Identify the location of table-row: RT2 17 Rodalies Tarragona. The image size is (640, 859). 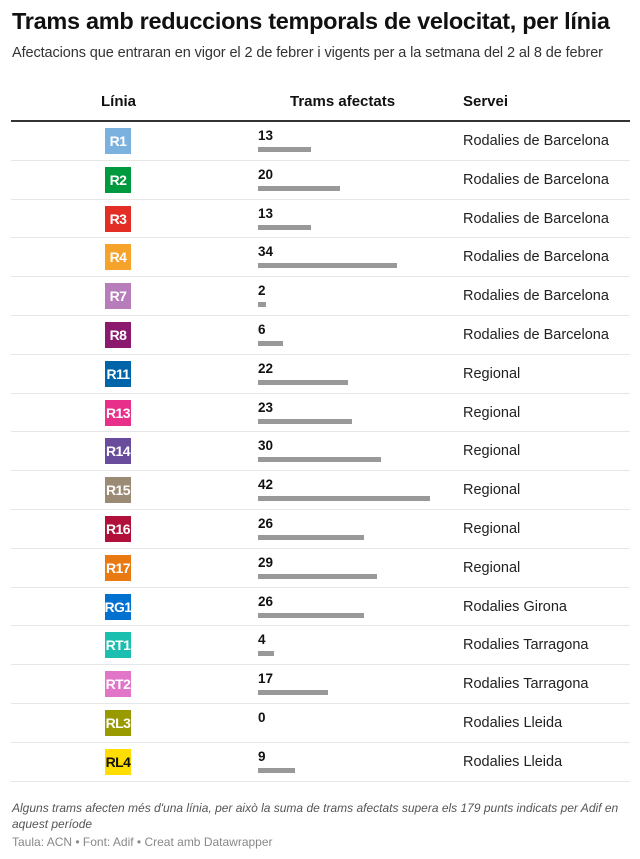
(320, 684).